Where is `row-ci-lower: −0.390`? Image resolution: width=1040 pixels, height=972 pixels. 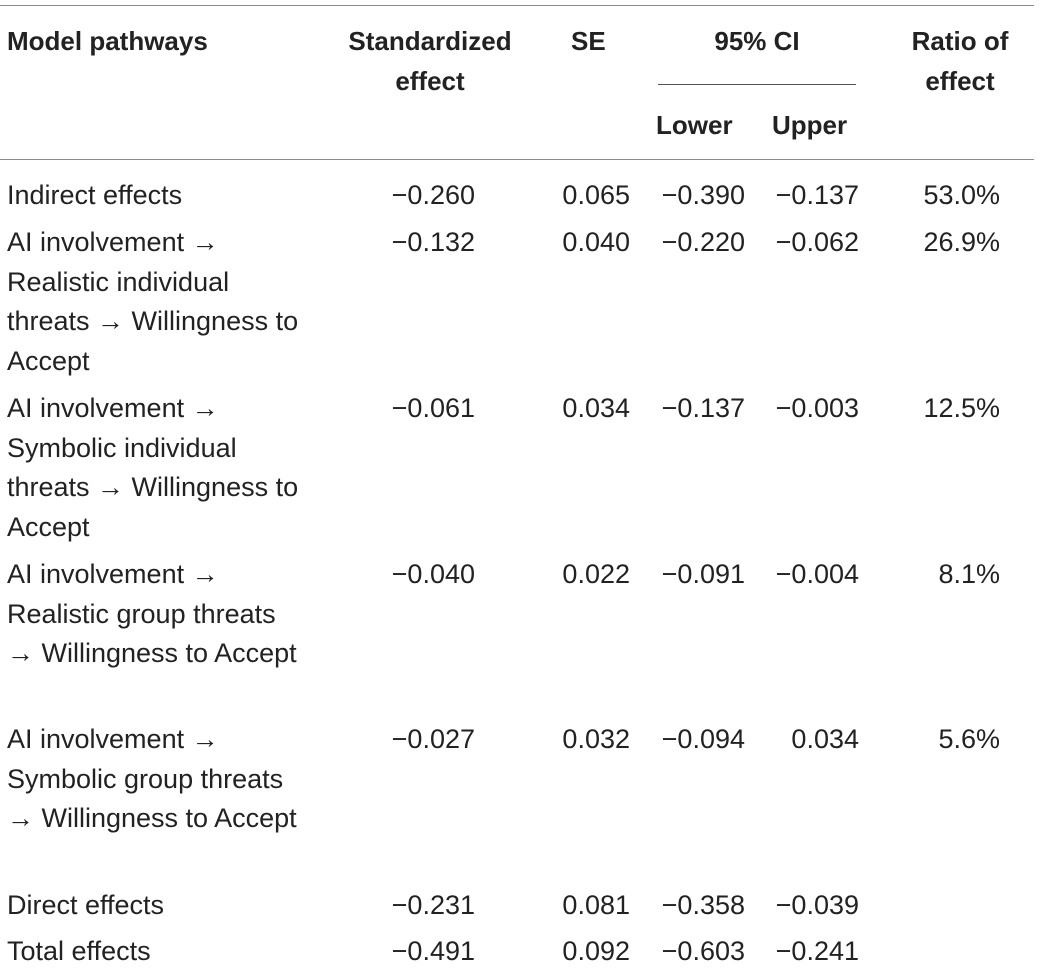 row-ci-lower: −0.390 is located at coordinates (703, 195).